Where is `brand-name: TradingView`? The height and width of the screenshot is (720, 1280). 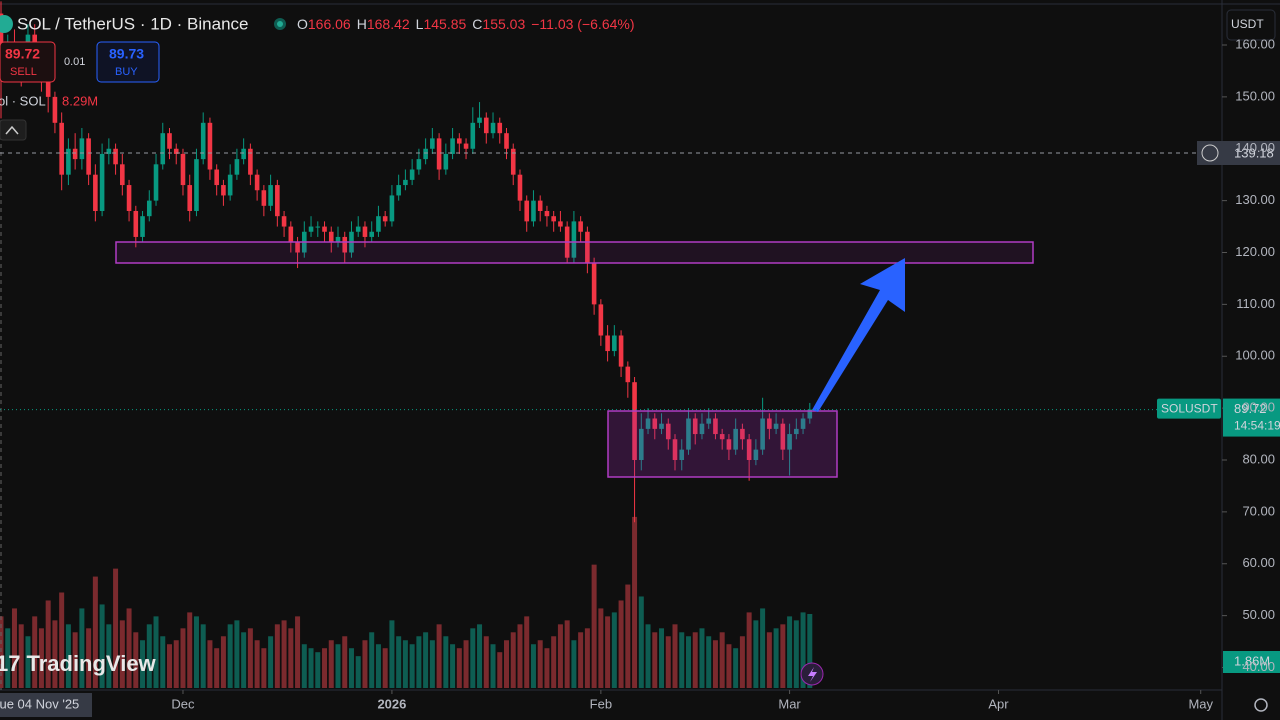 brand-name: TradingView is located at coordinates (91, 663).